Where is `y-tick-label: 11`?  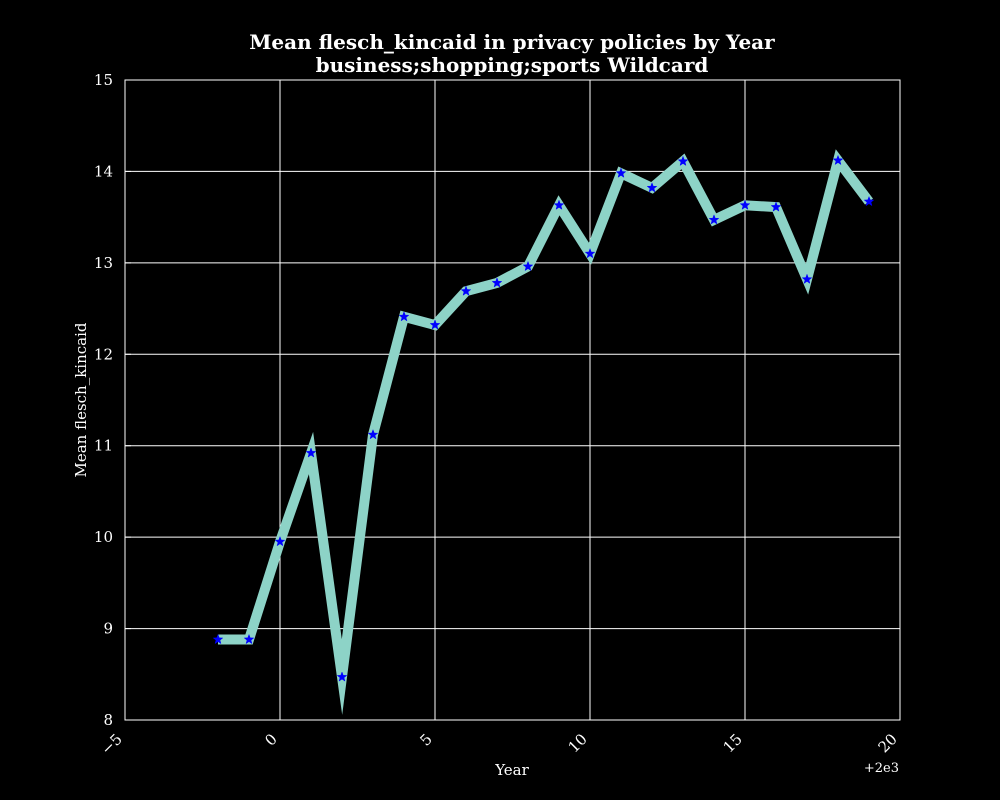
y-tick-label: 11 is located at coordinates (103, 446).